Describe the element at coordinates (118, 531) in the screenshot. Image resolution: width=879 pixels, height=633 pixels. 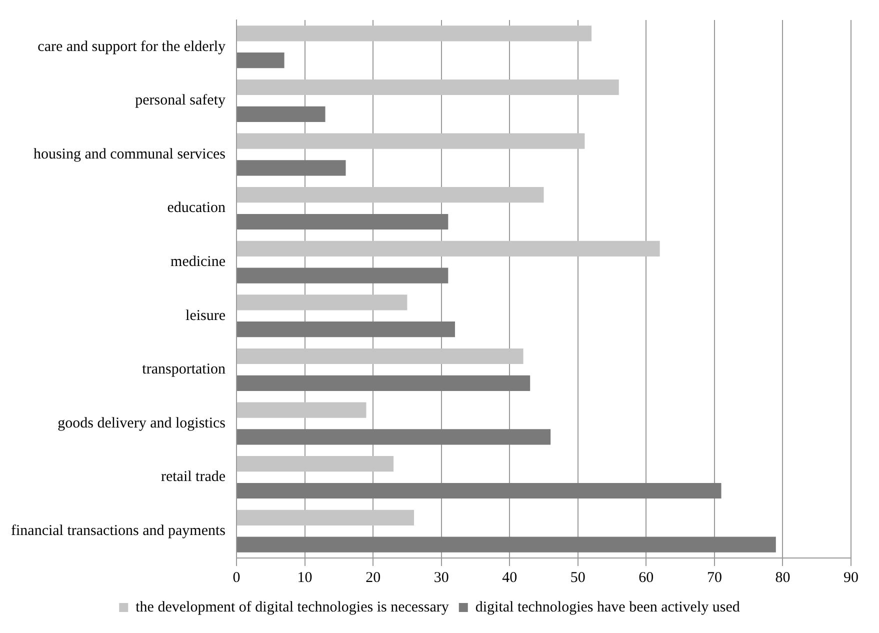
I see `y-tick-label: financial transactions and payments` at that location.